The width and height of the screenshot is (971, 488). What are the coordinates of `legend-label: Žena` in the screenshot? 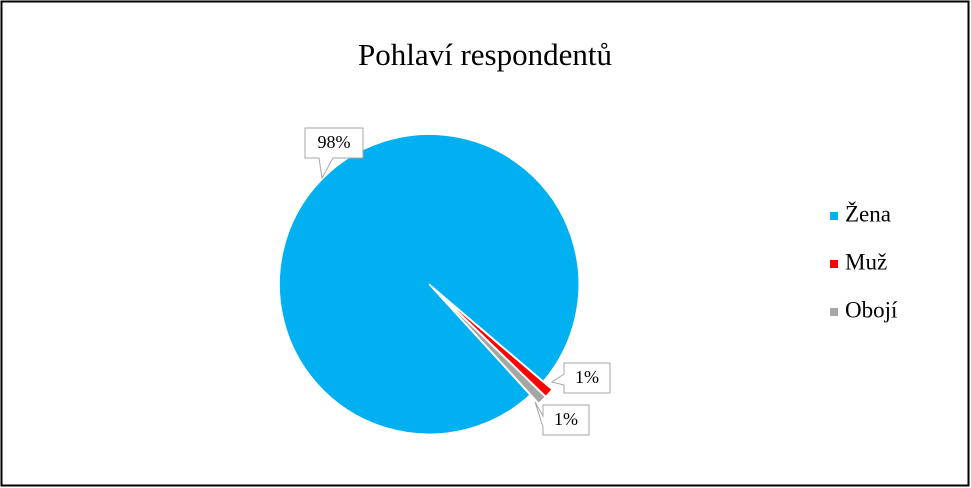 It's located at (868, 213).